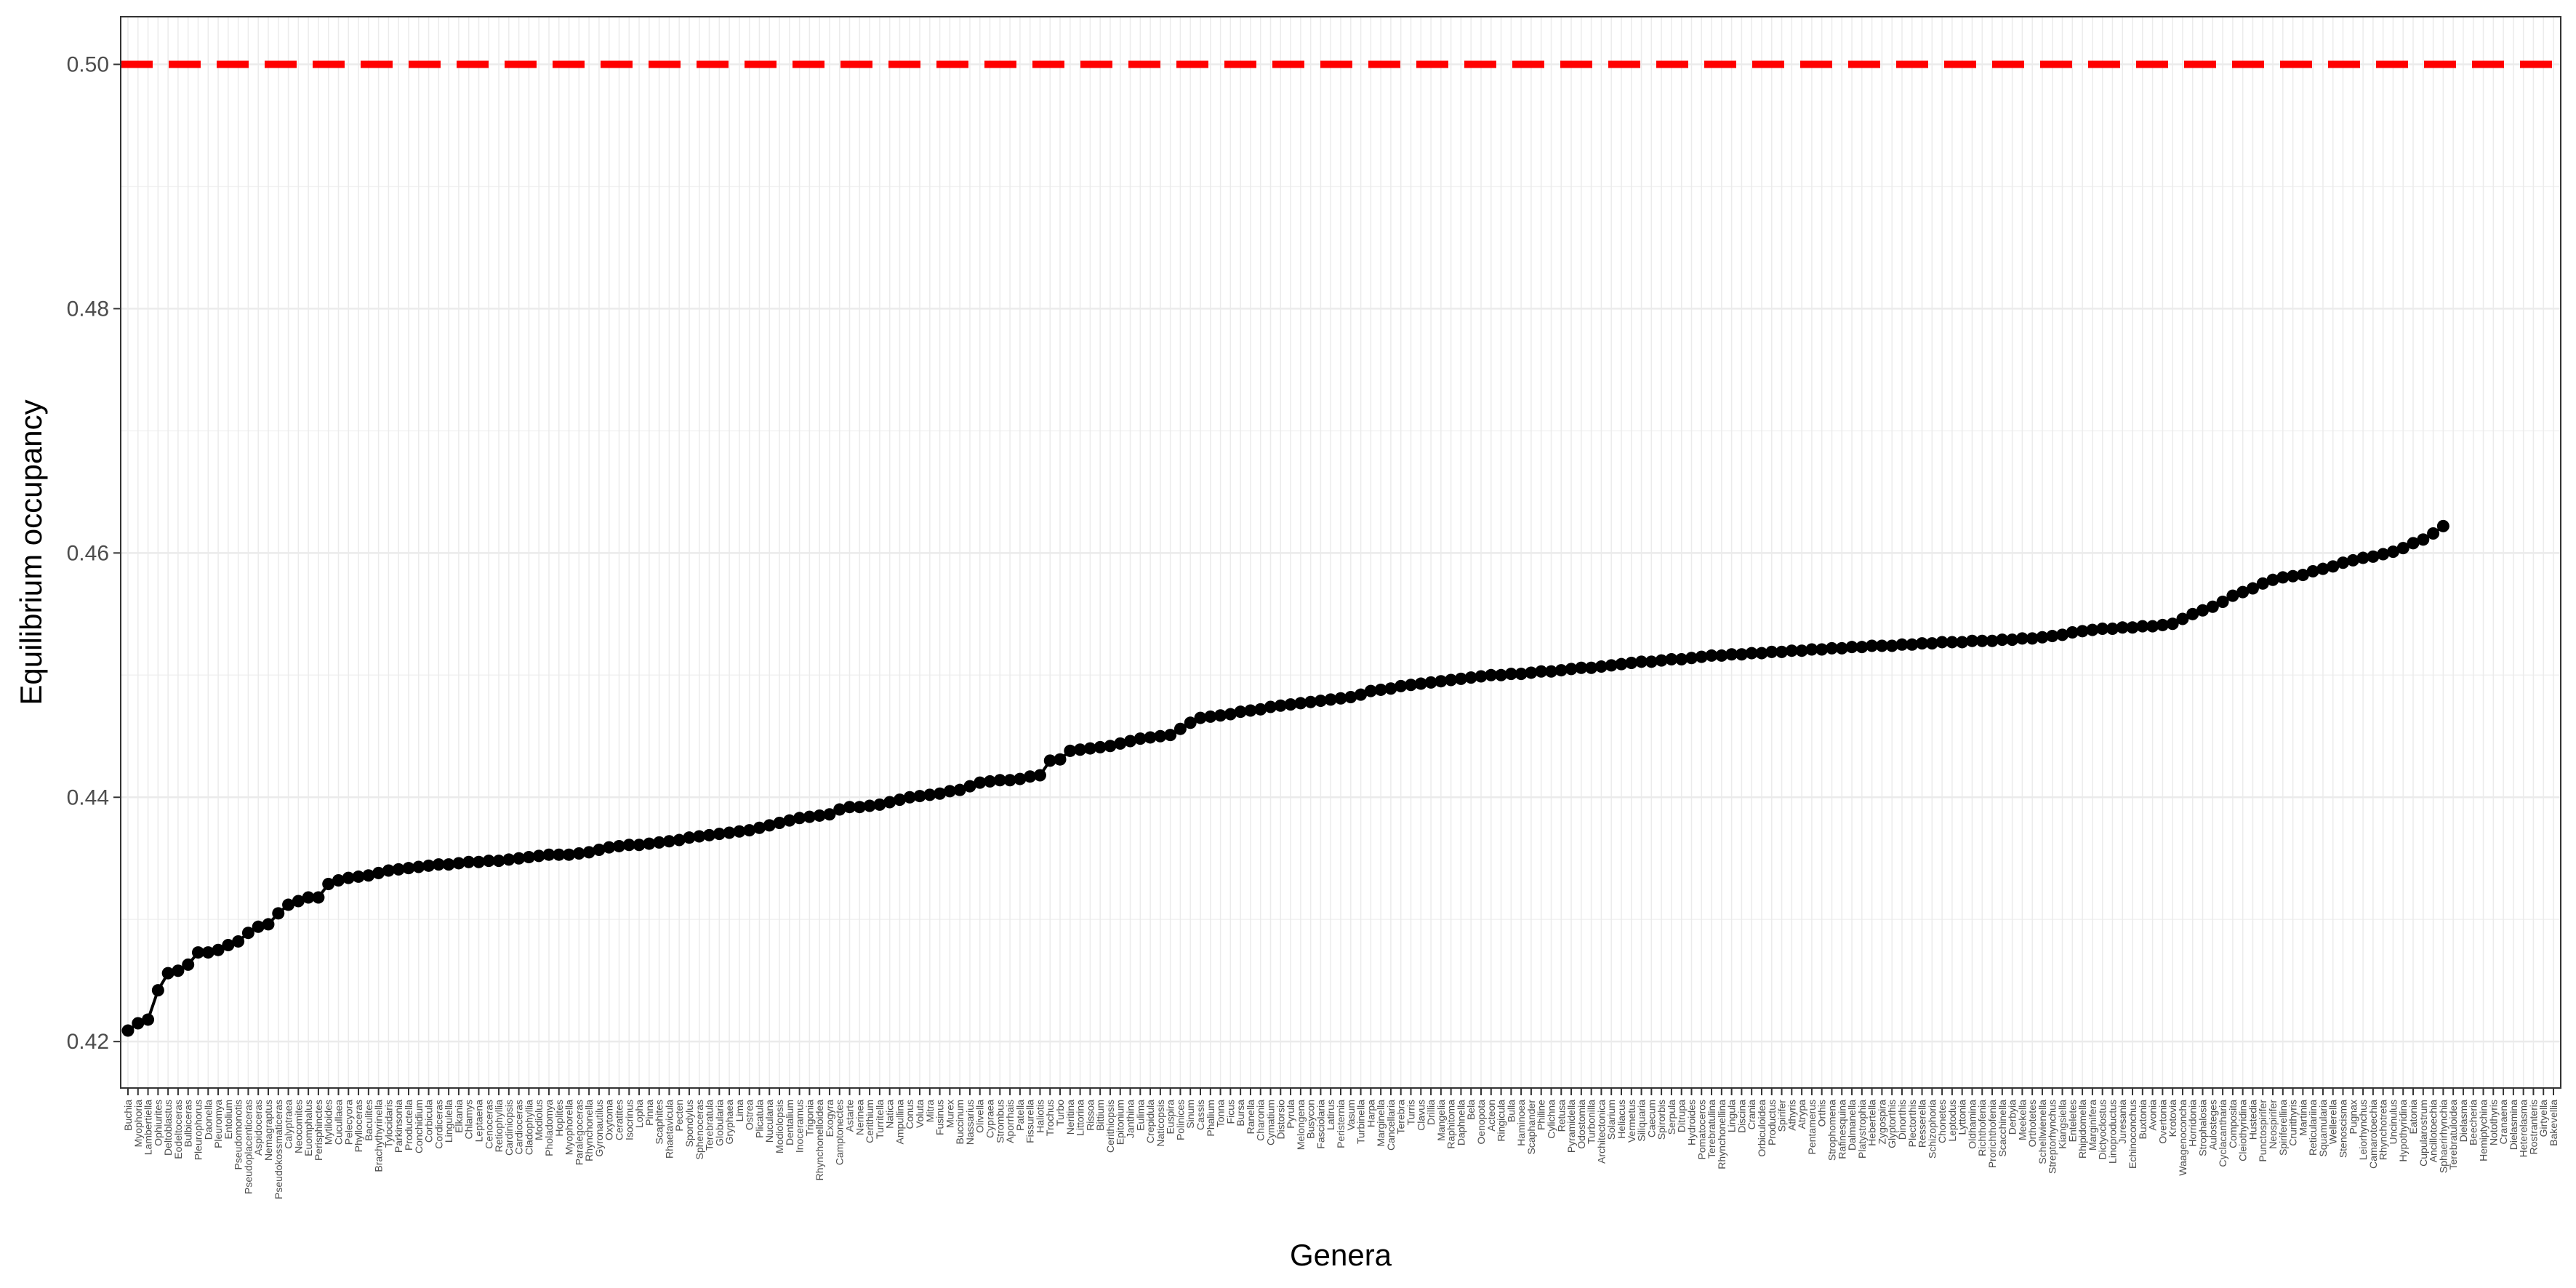  Describe the element at coordinates (369, 1120) in the screenshot. I see `x-tick-label: Baculites` at that location.